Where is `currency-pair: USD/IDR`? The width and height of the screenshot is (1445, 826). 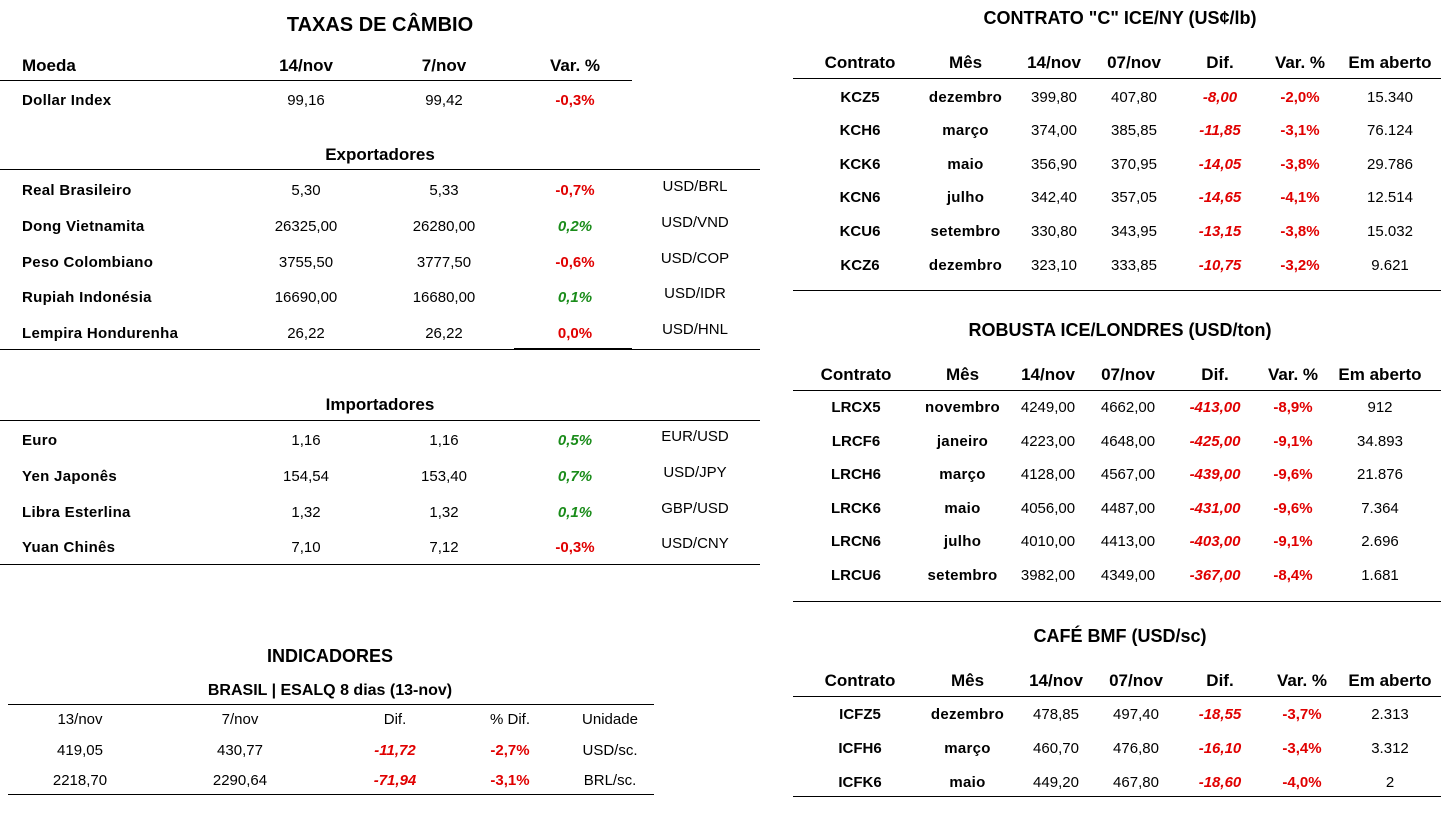 currency-pair: USD/IDR is located at coordinates (695, 293).